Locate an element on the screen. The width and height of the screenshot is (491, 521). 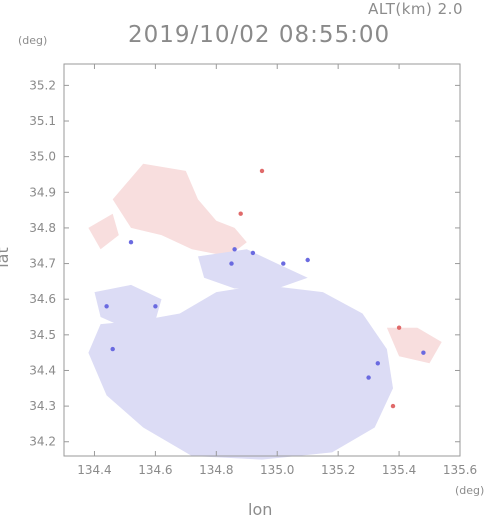
y-tick-label: 35.0 is located at coordinates (42, 157).